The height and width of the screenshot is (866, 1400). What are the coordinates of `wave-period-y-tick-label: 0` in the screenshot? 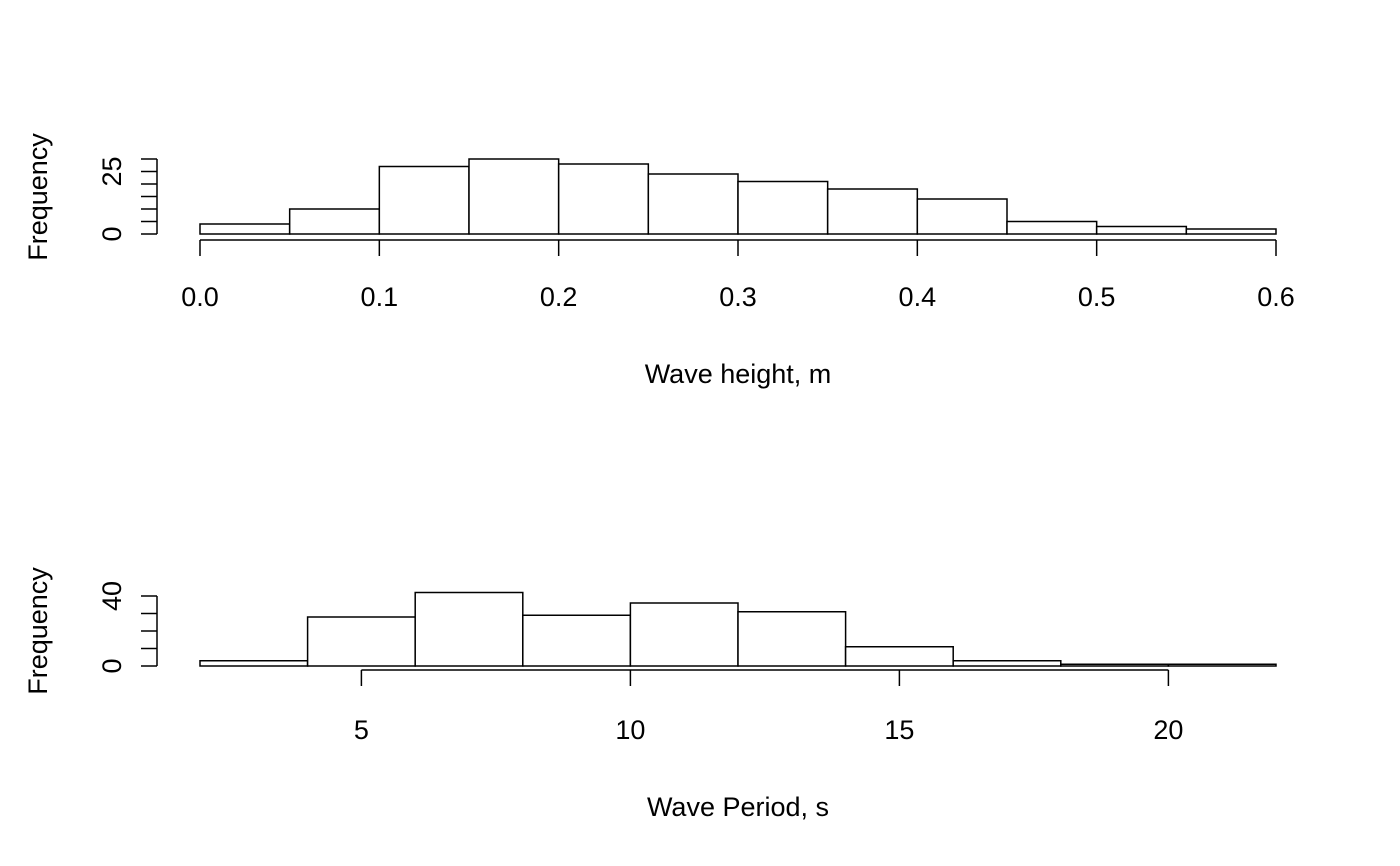 It's located at (112, 665).